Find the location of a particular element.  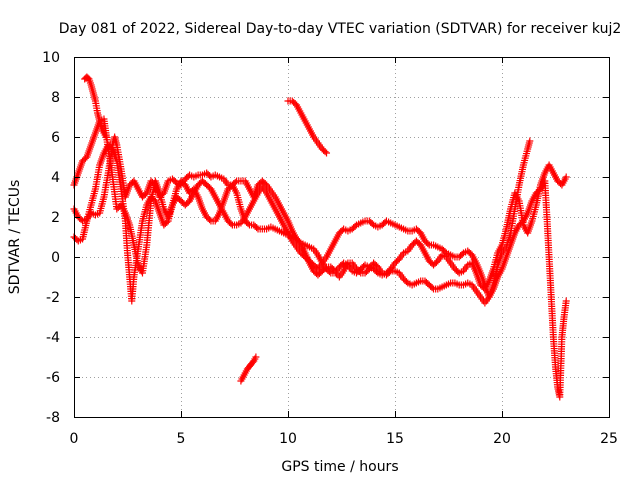

y-tick-label: -8 is located at coordinates (53, 418).